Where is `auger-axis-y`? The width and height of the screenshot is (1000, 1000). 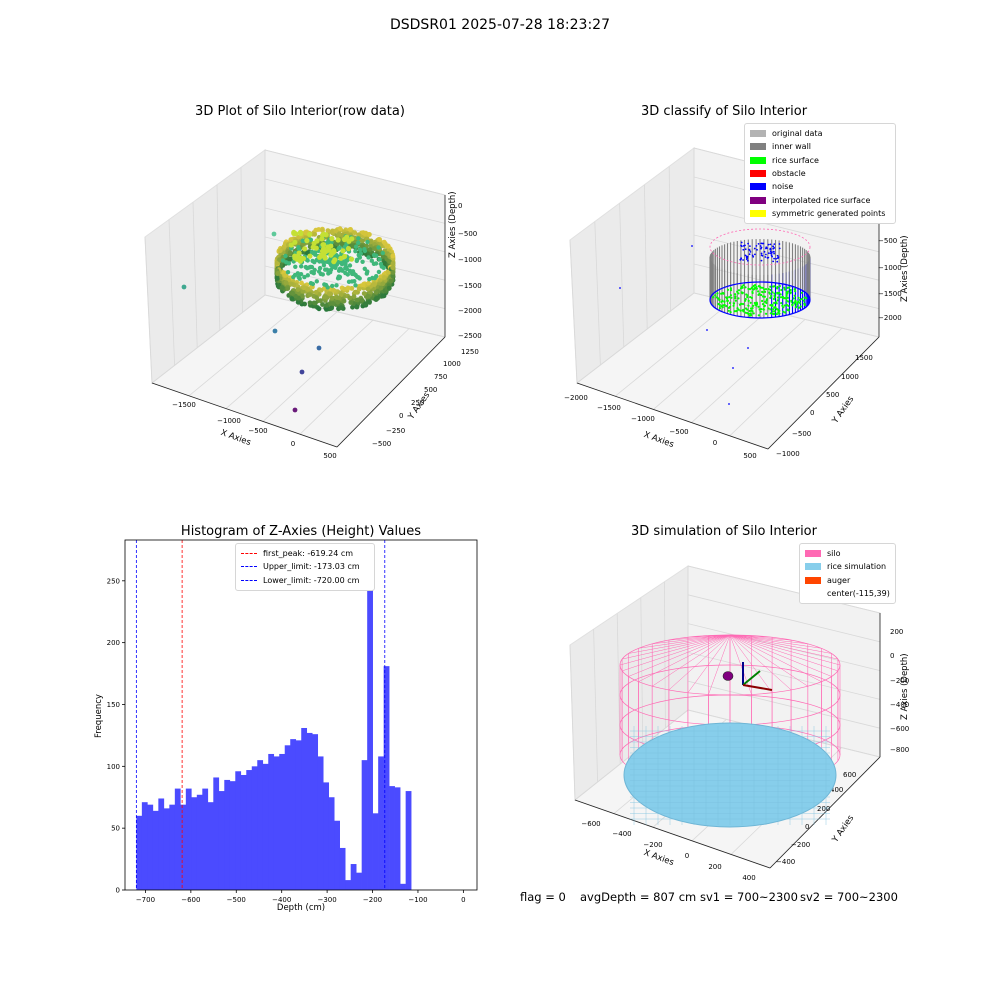 auger-axis-y is located at coordinates (751, 678).